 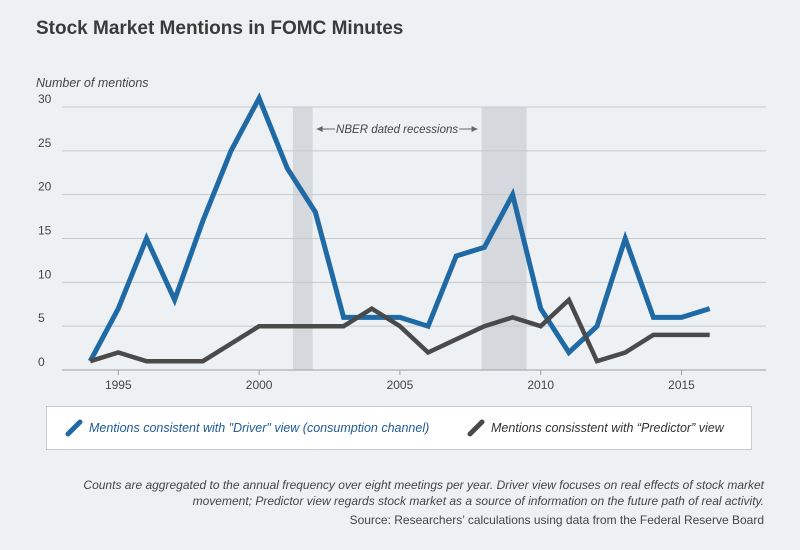 I want to click on y-tick-label: 10, so click(x=45, y=274).